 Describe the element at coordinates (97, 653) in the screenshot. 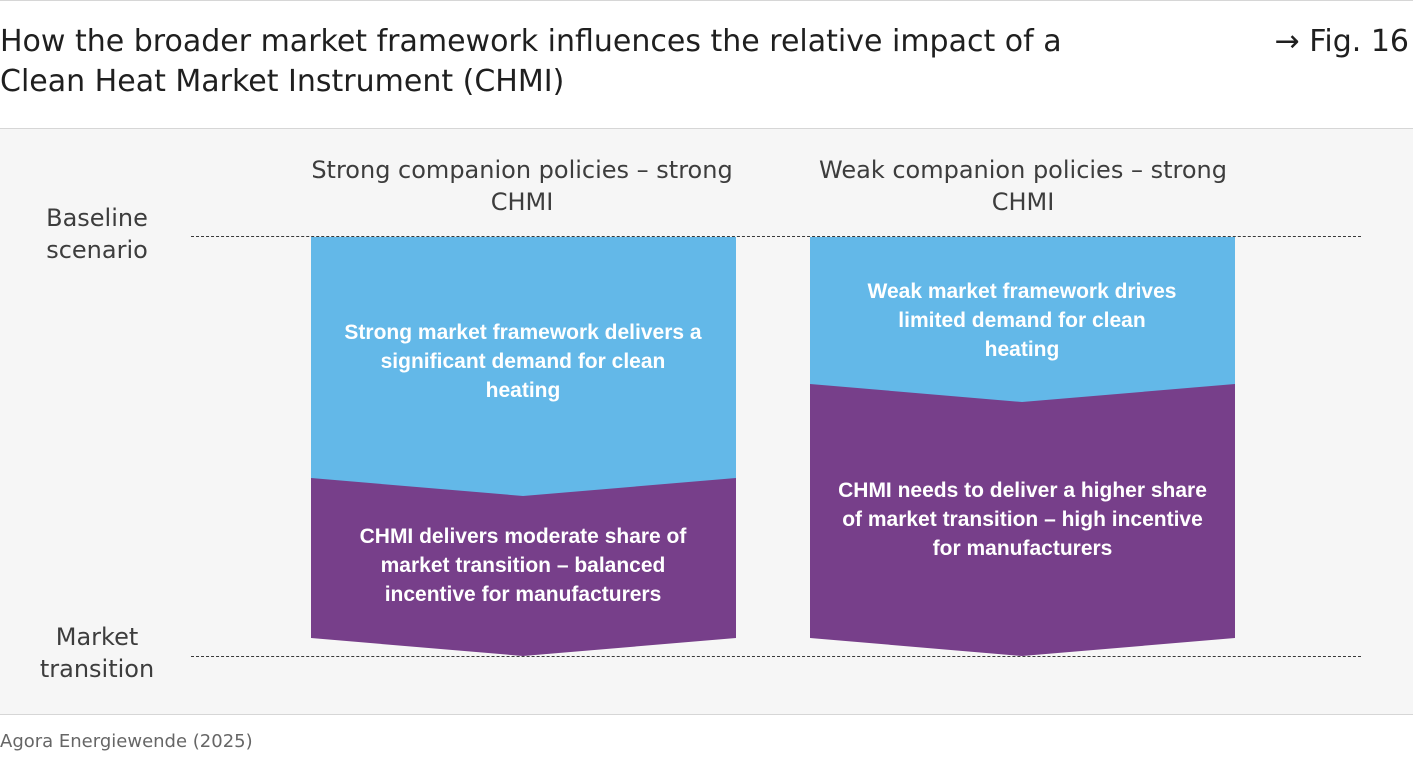

I see `row-label-market-transition: Market transition` at that location.